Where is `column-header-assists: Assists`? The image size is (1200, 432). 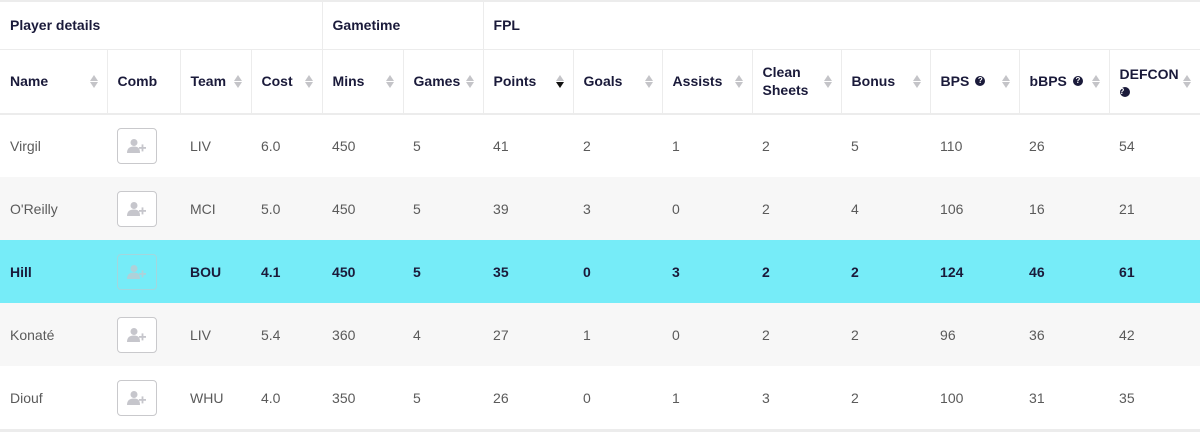
column-header-assists: Assists is located at coordinates (707, 82).